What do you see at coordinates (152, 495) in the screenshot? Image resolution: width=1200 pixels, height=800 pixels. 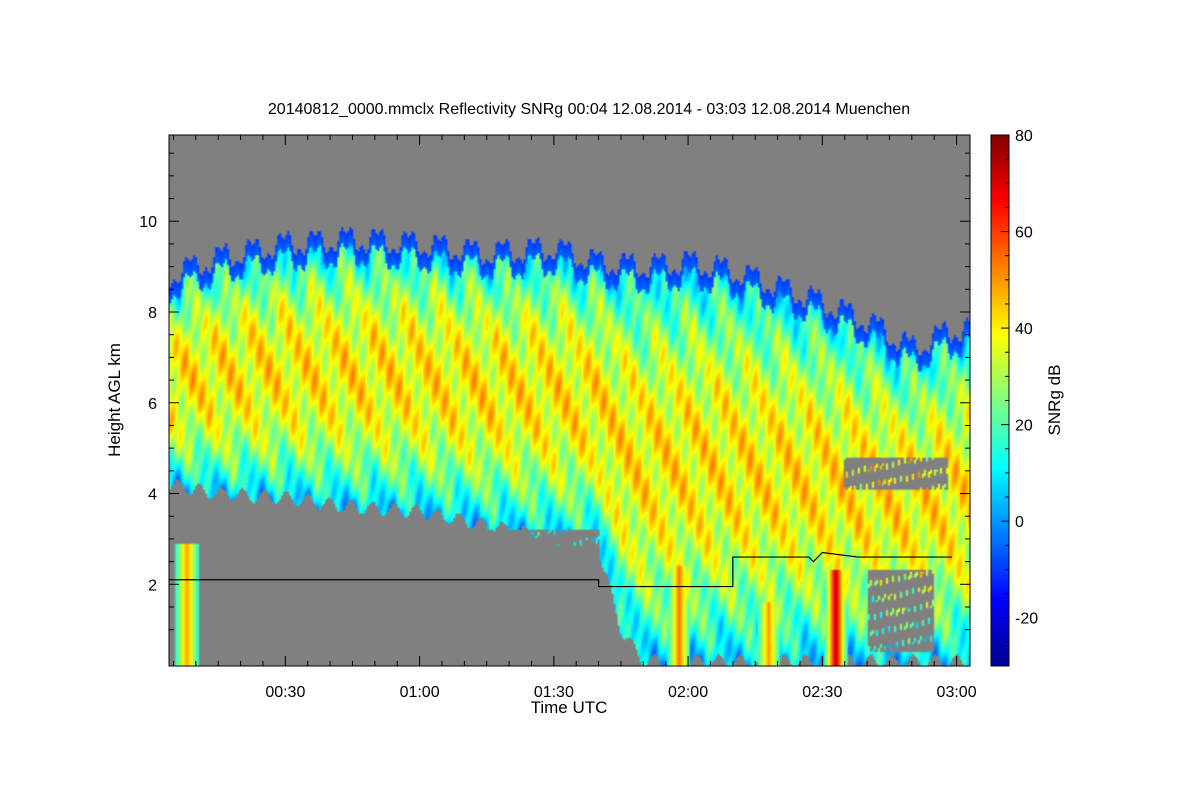 I see `y-tick-label: 4` at bounding box center [152, 495].